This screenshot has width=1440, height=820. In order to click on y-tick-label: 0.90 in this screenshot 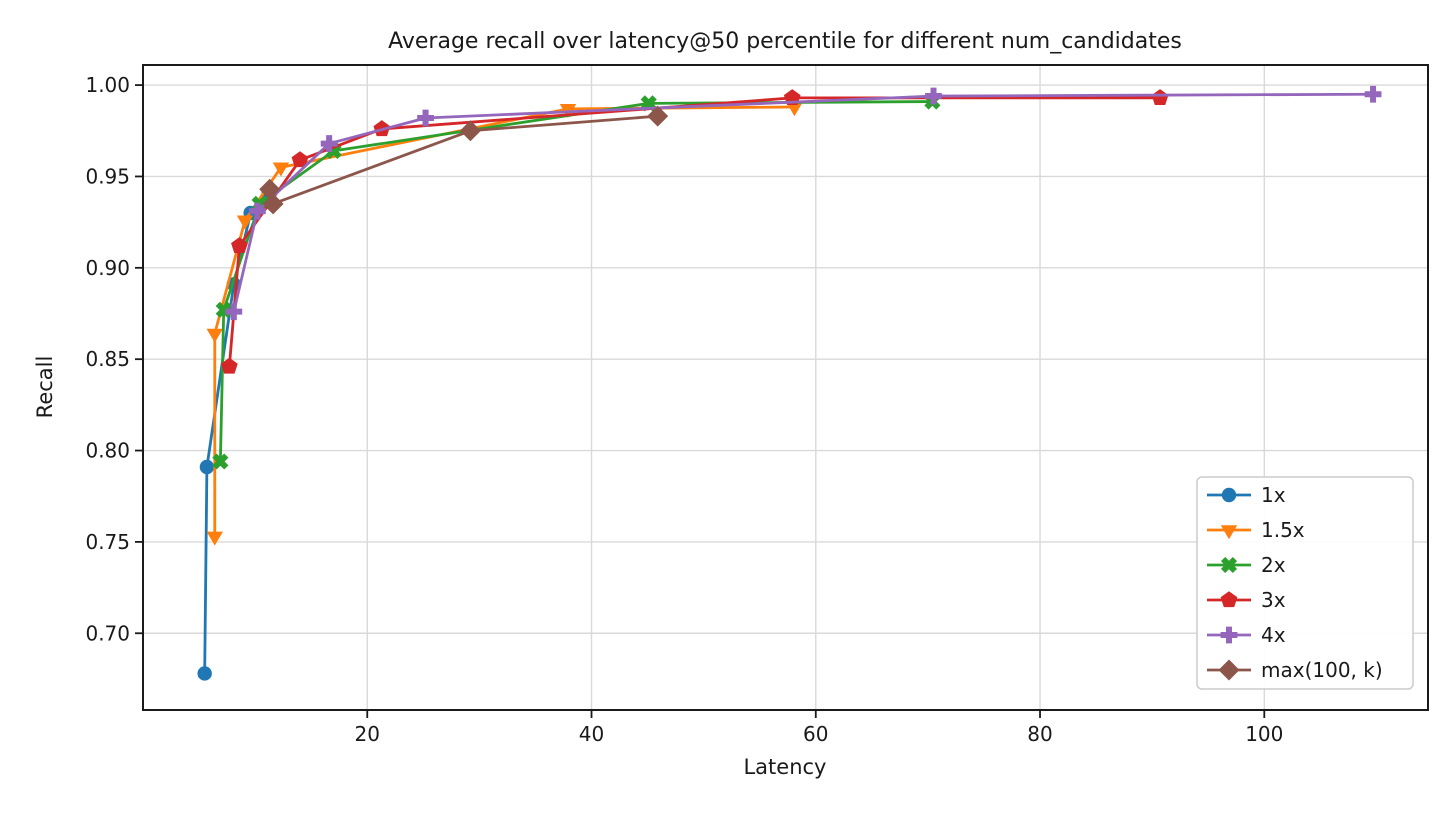, I will do `click(107, 268)`.